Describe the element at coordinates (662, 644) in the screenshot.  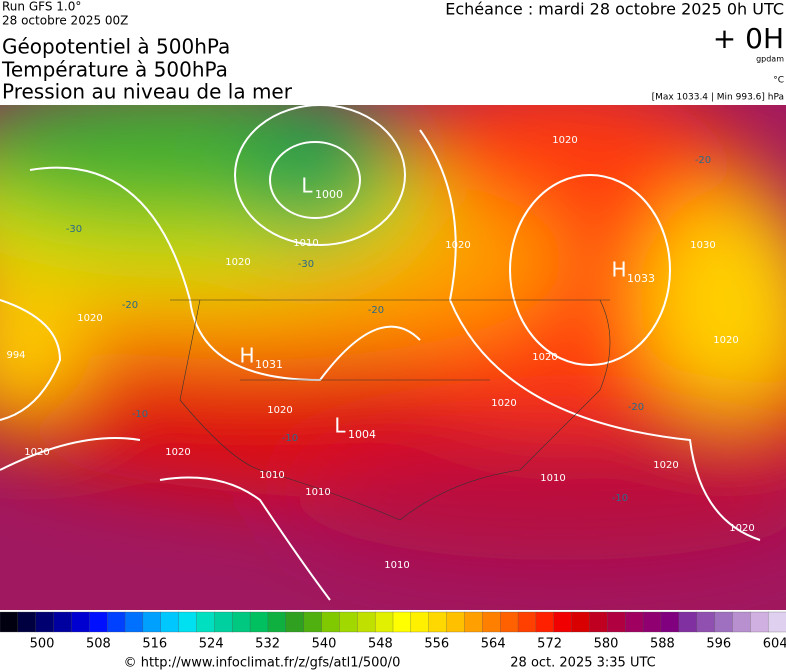
I see `colorbar-tick-label: 588` at that location.